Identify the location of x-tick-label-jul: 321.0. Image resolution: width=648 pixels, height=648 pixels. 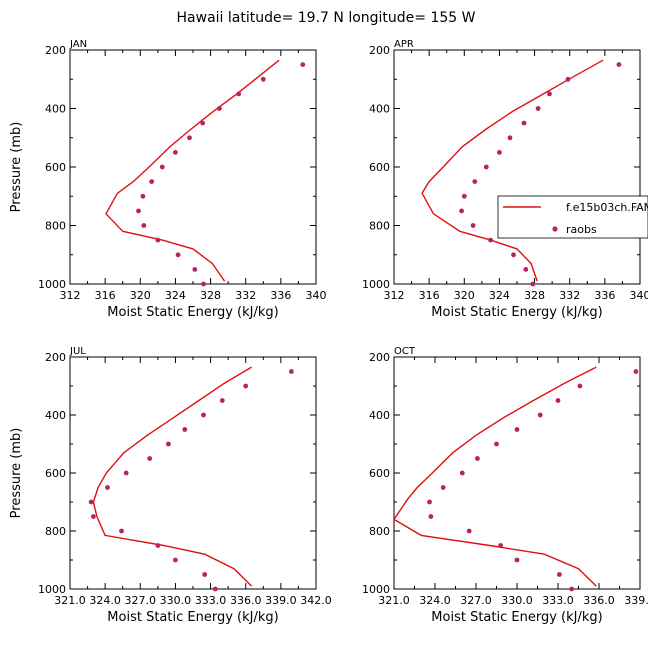
(70, 600).